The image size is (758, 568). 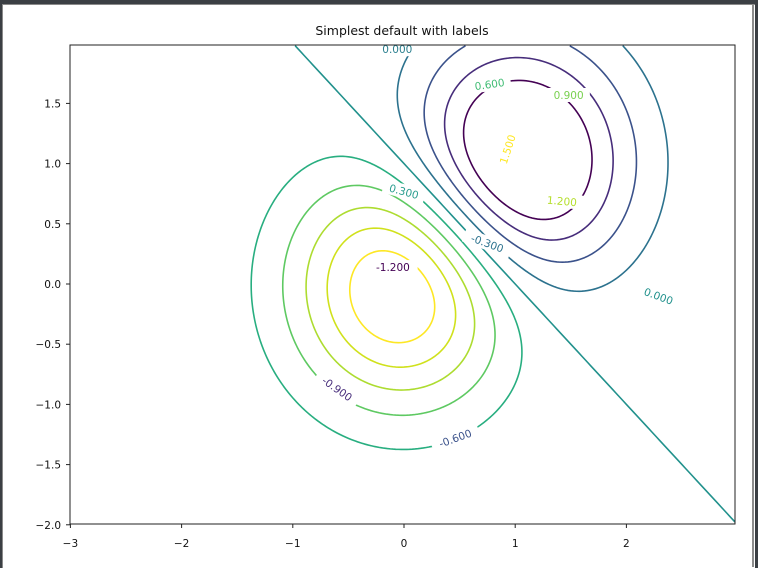 I want to click on y-axis: −2.0 −1.5 −1.0 −0.5 0.0 0.5 1.0 1.5, so click(x=53, y=315).